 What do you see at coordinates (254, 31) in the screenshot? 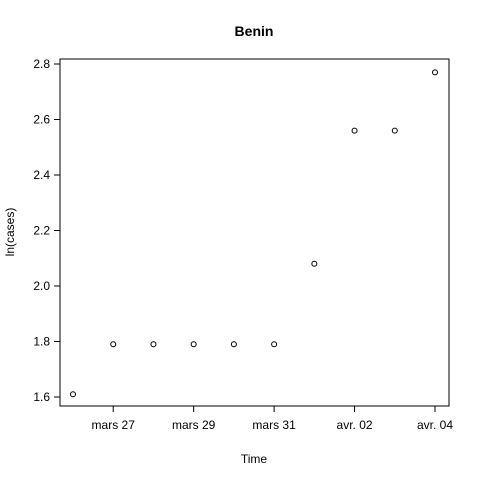
I see `chart-title: Benin` at bounding box center [254, 31].